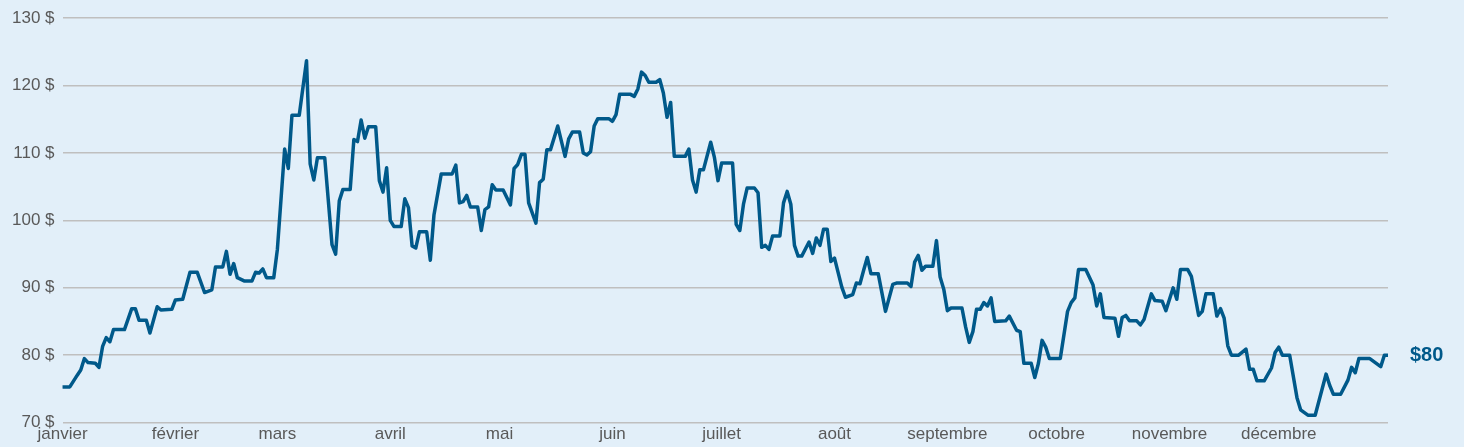 This screenshot has height=447, width=1464. Describe the element at coordinates (1169, 434) in the screenshot. I see `x-tick-label: novembre` at that location.